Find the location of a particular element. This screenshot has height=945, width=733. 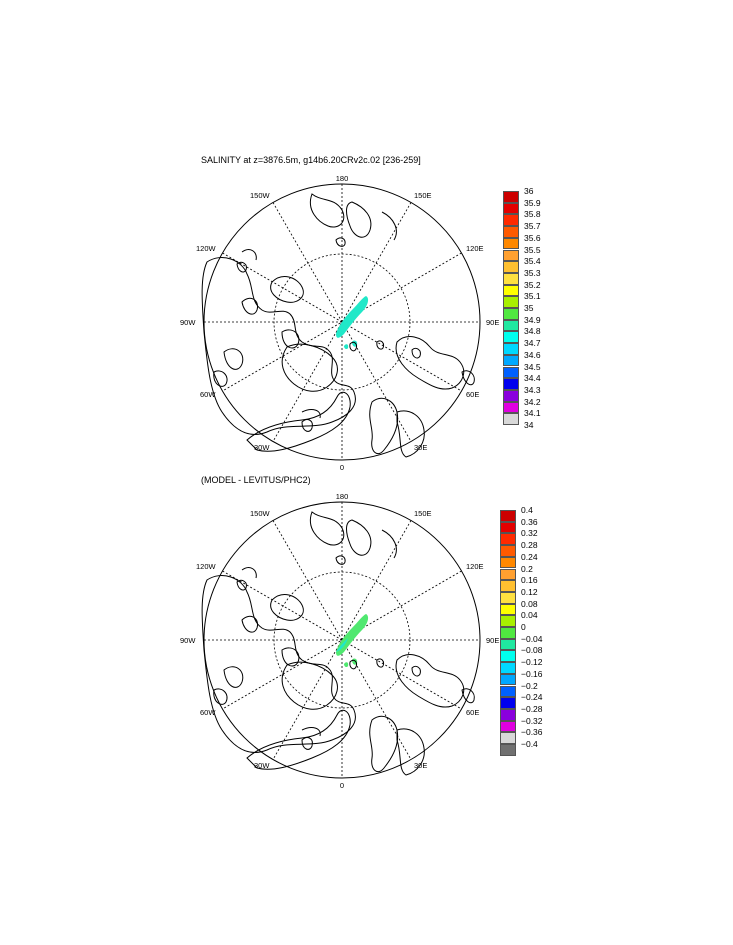

colorbar-label: 0.16 is located at coordinates (529, 580).